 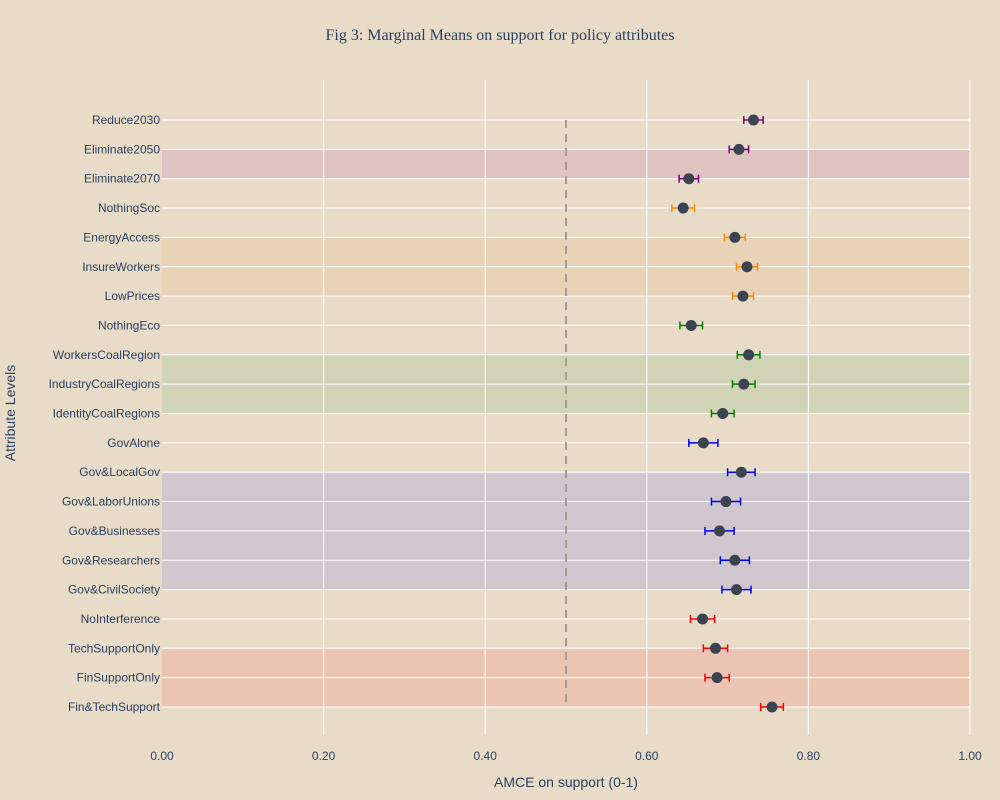 What do you see at coordinates (129, 325) in the screenshot?
I see `y-tick-label-7: NothingEco` at bounding box center [129, 325].